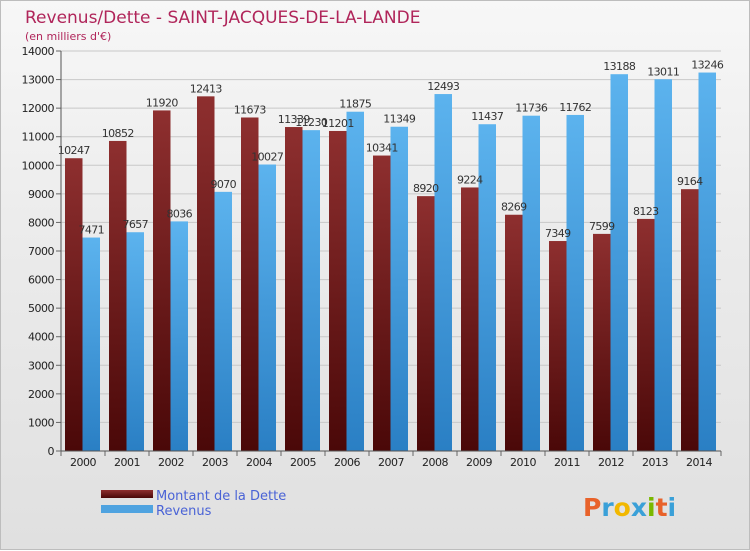 The image size is (750, 551). I want to click on data-label-revenus: 11437, so click(487, 116).